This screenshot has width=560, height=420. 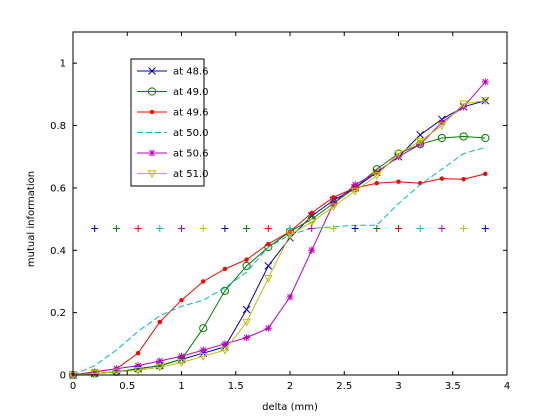 What do you see at coordinates (31, 219) in the screenshot?
I see `y-axis-label: mutual information` at bounding box center [31, 219].